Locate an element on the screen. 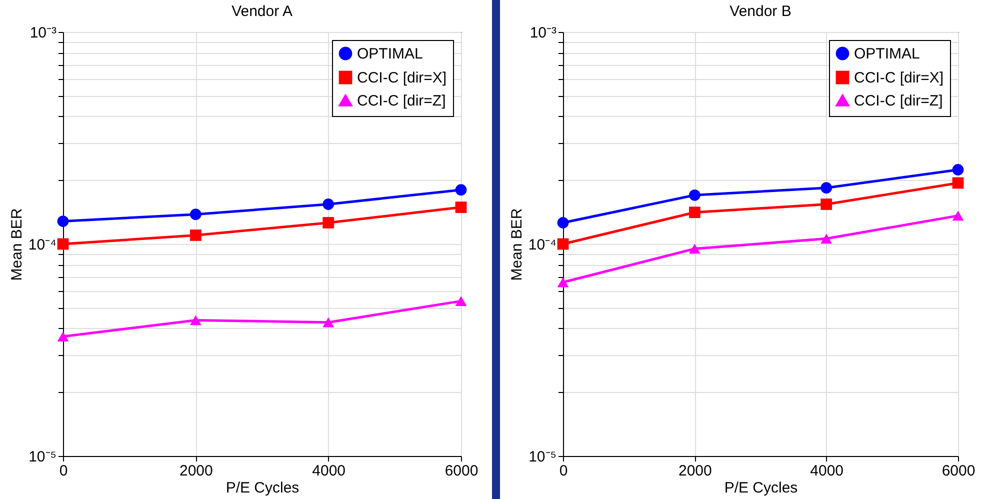  chart-title: Vendor A is located at coordinates (262, 11).